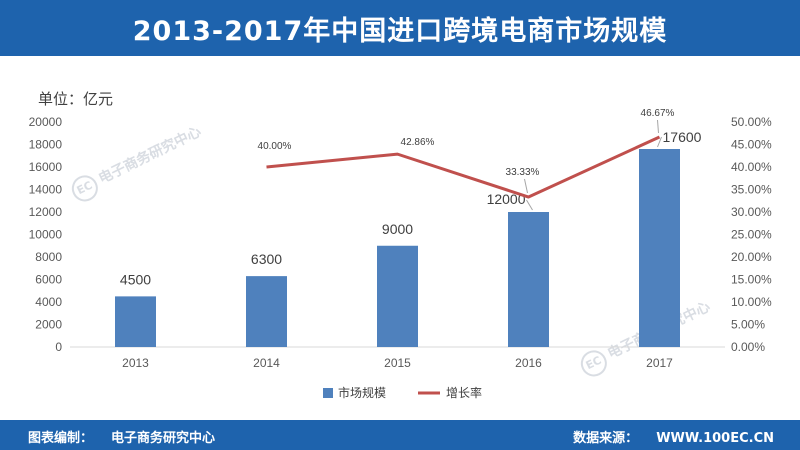 This screenshot has width=800, height=450. What do you see at coordinates (751, 190) in the screenshot?
I see `right-axis-tick-label: 35.00%` at bounding box center [751, 190].